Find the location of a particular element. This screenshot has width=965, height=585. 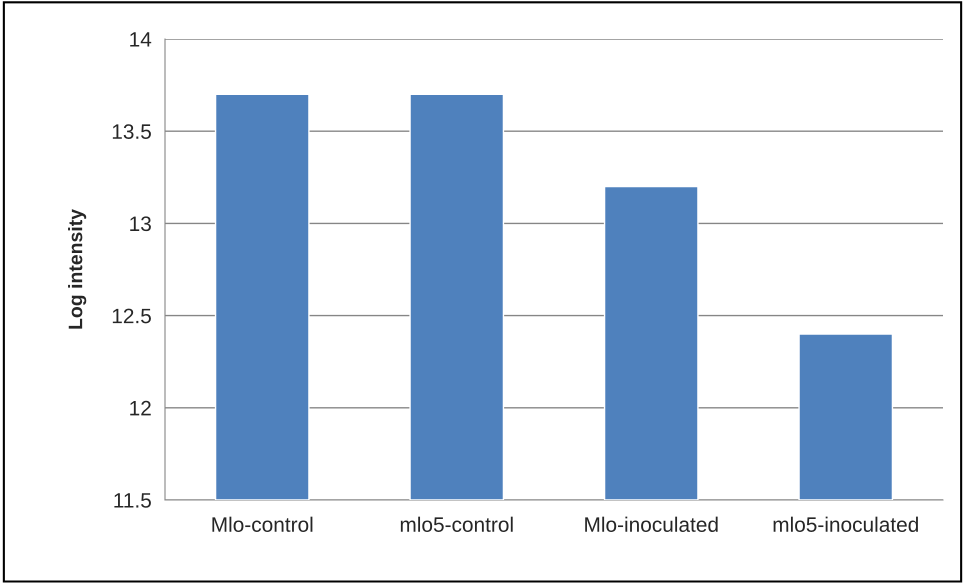

y-axis-title: Log intensity is located at coordinates (77, 269).